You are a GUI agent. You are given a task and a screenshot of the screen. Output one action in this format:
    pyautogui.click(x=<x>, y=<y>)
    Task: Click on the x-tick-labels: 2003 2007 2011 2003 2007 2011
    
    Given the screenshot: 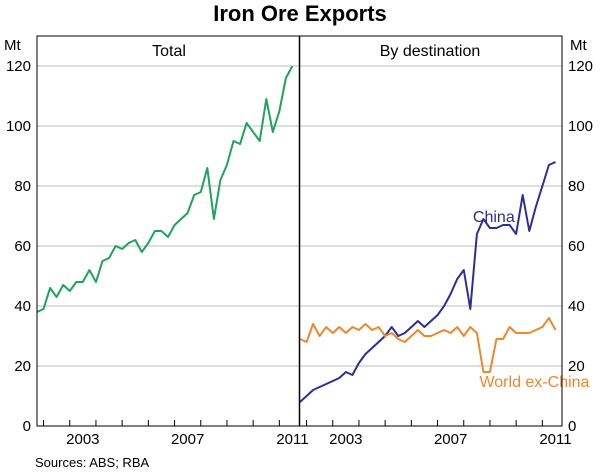 What is the action you would take?
    pyautogui.click(x=307, y=434)
    